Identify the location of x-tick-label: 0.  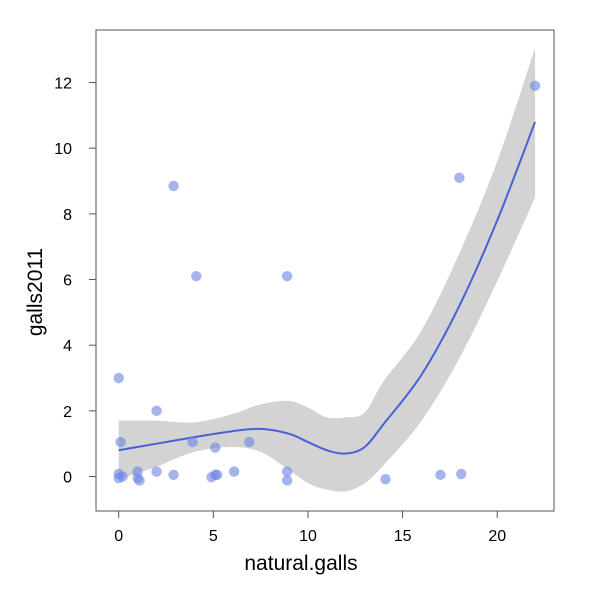
(118, 536).